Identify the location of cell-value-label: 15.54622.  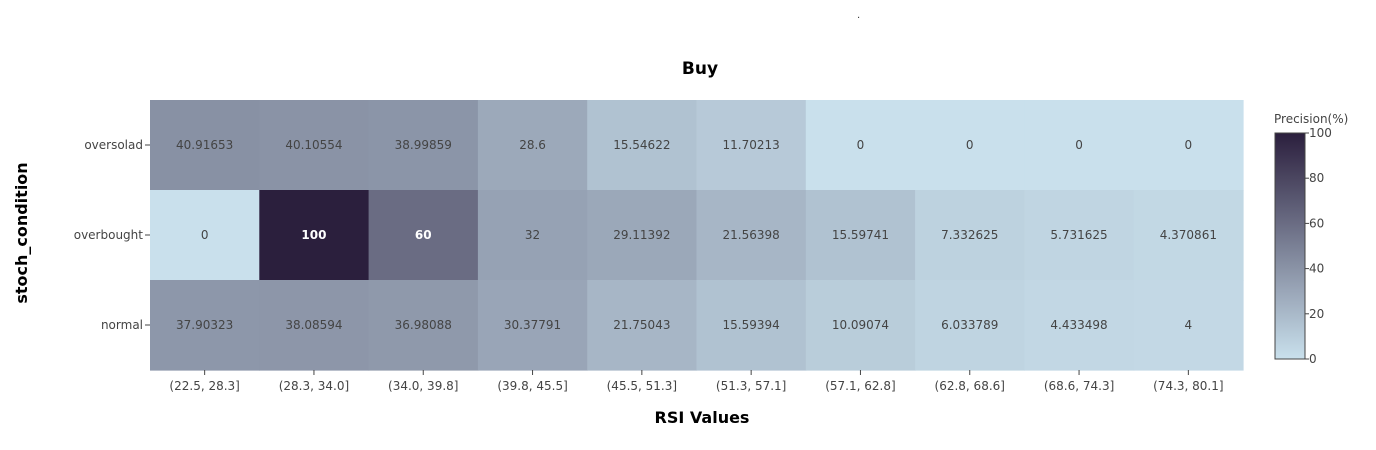
(641, 145).